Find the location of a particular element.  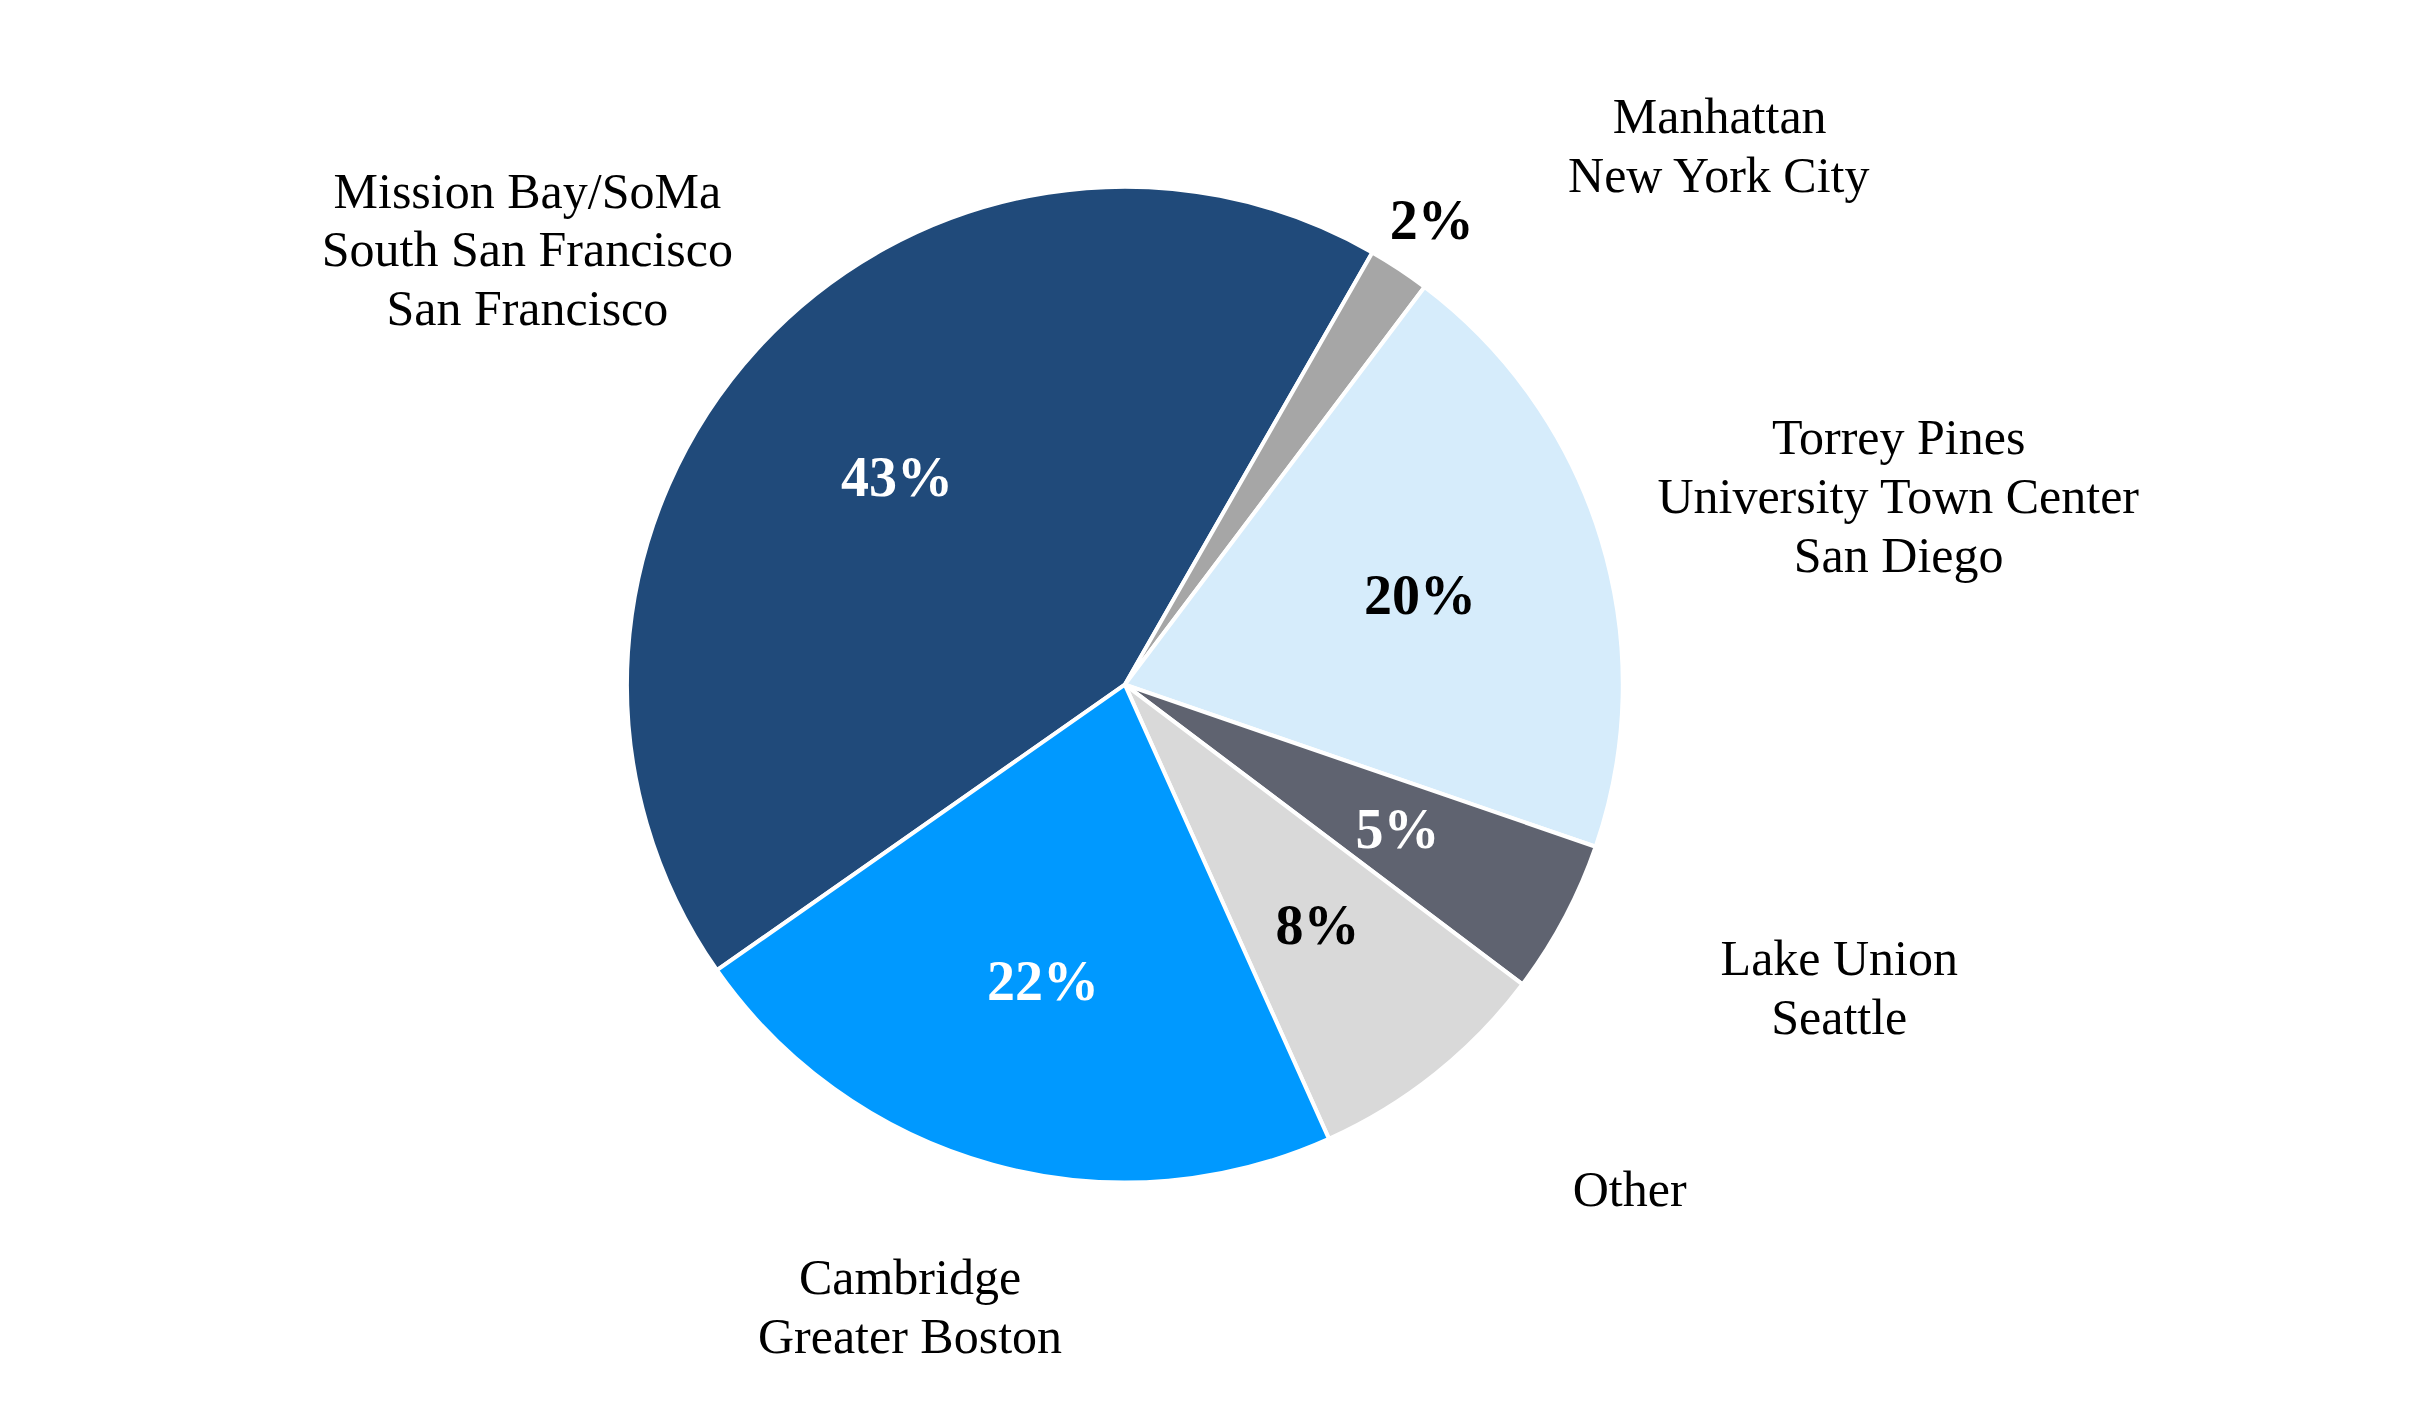

data-label: 22% is located at coordinates (1042, 981).